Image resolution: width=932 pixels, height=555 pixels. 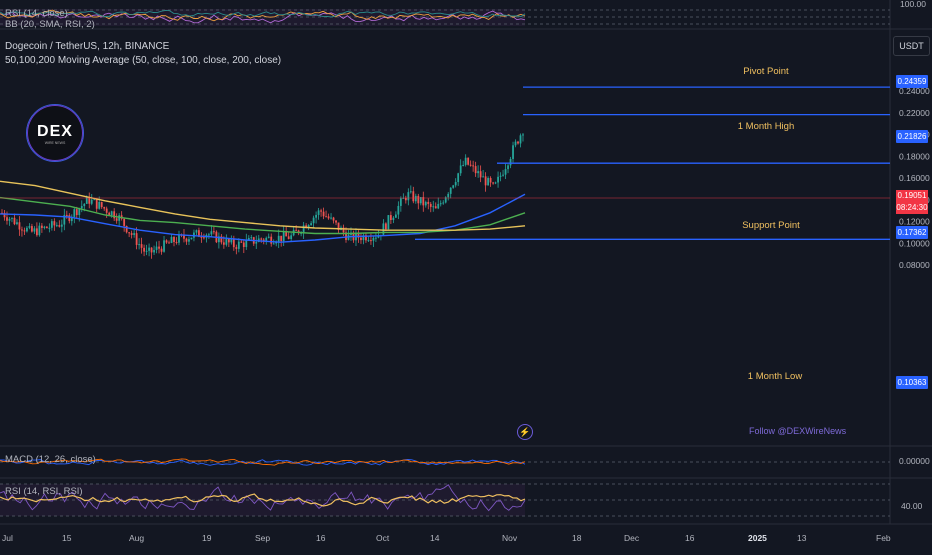 What do you see at coordinates (263, 500) in the screenshot?
I see `rsi-ma-line` at bounding box center [263, 500].